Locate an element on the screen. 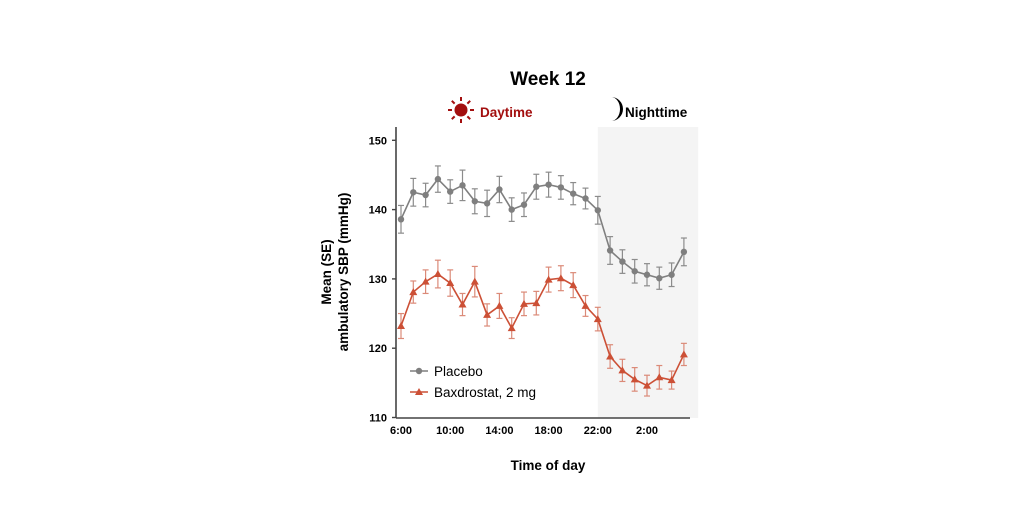  legend-marker-placebo is located at coordinates (419, 371).